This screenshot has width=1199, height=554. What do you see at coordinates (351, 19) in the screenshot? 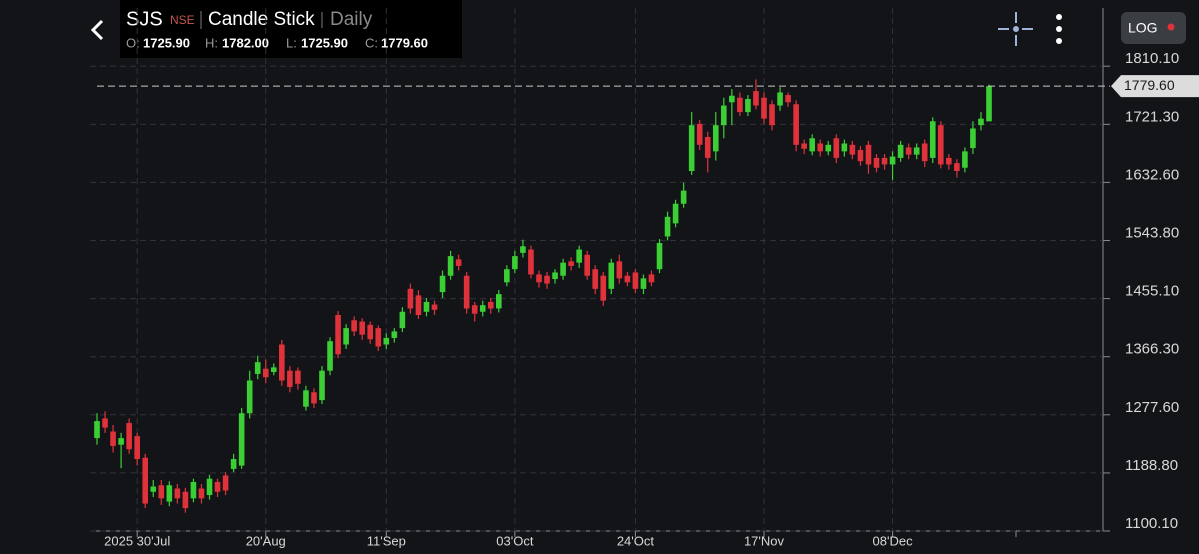
I see `interval: Daily` at bounding box center [351, 19].